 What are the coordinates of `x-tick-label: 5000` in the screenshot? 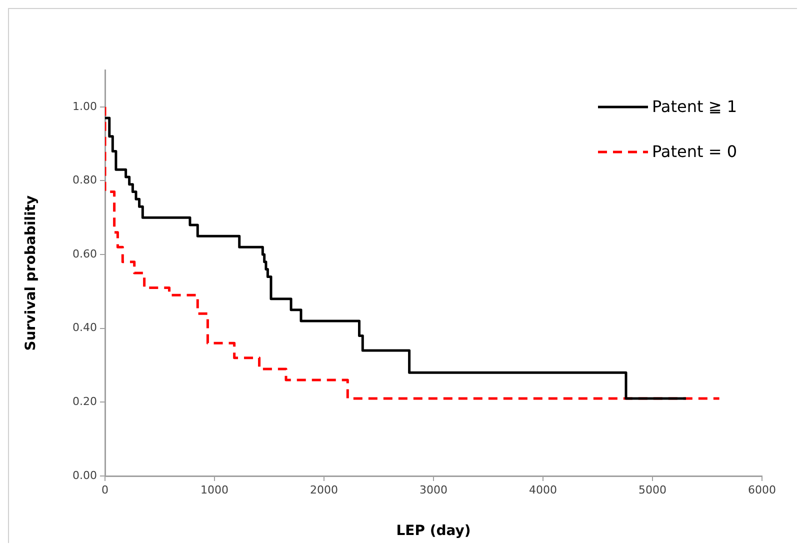 It's located at (652, 489).